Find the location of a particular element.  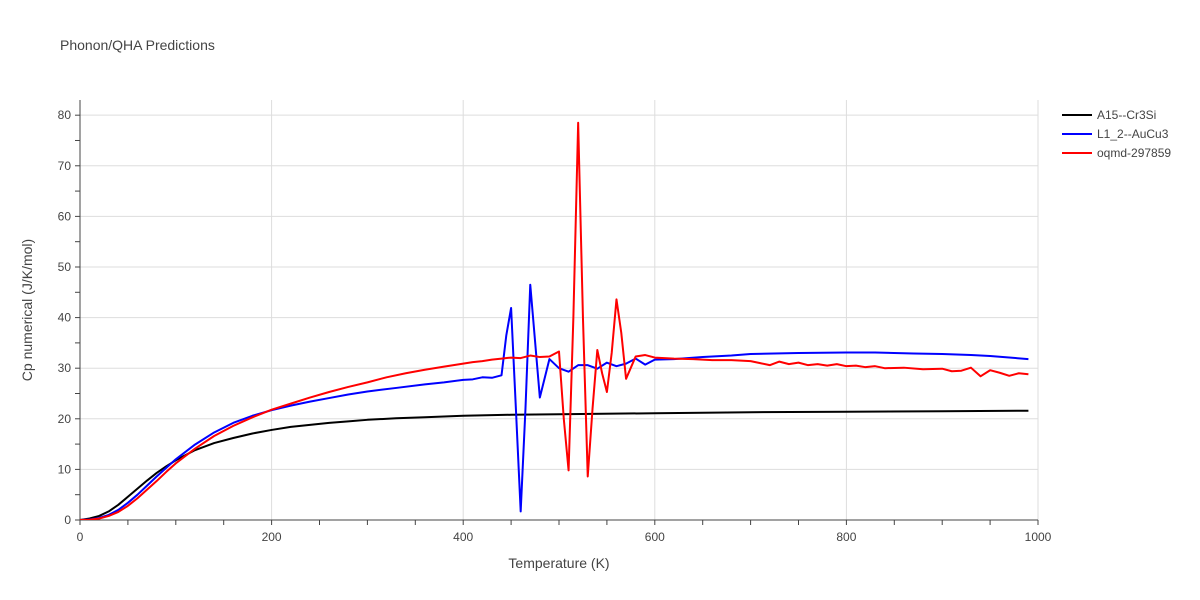

y-tick-label: 80 is located at coordinates (65, 115).